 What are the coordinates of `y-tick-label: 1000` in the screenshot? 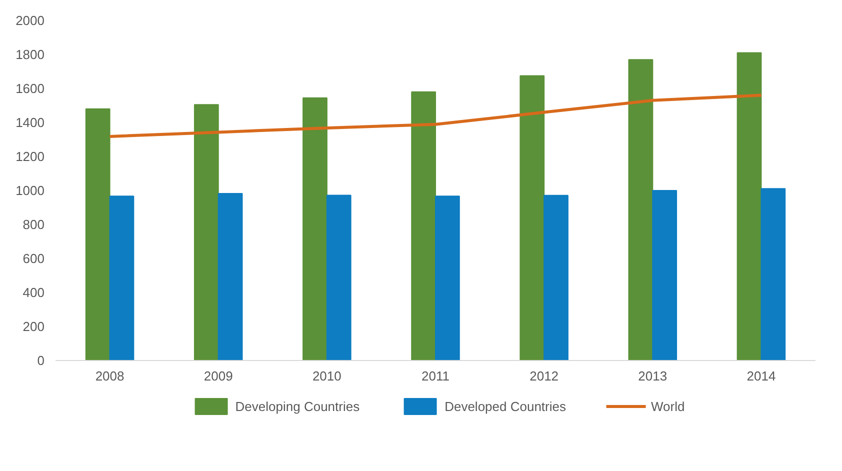 It's located at (30, 190).